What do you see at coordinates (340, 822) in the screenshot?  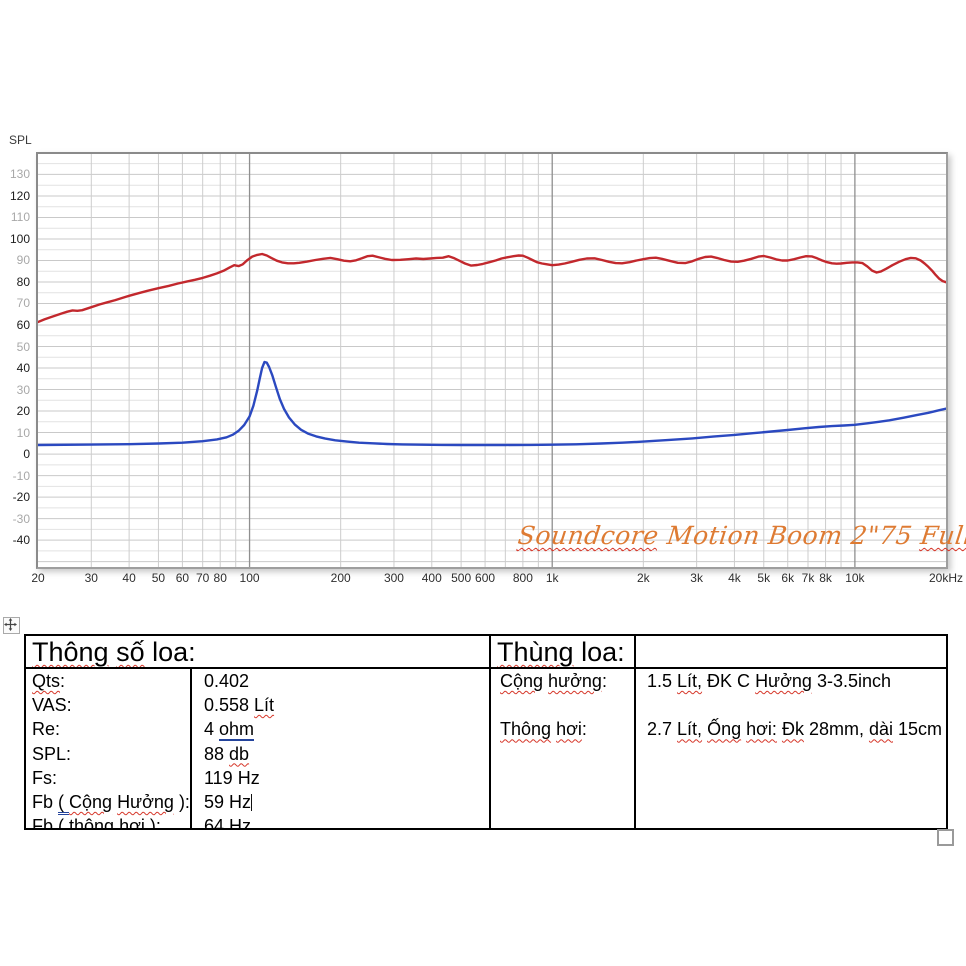 I see `table-line: 64 Hz` at bounding box center [340, 822].